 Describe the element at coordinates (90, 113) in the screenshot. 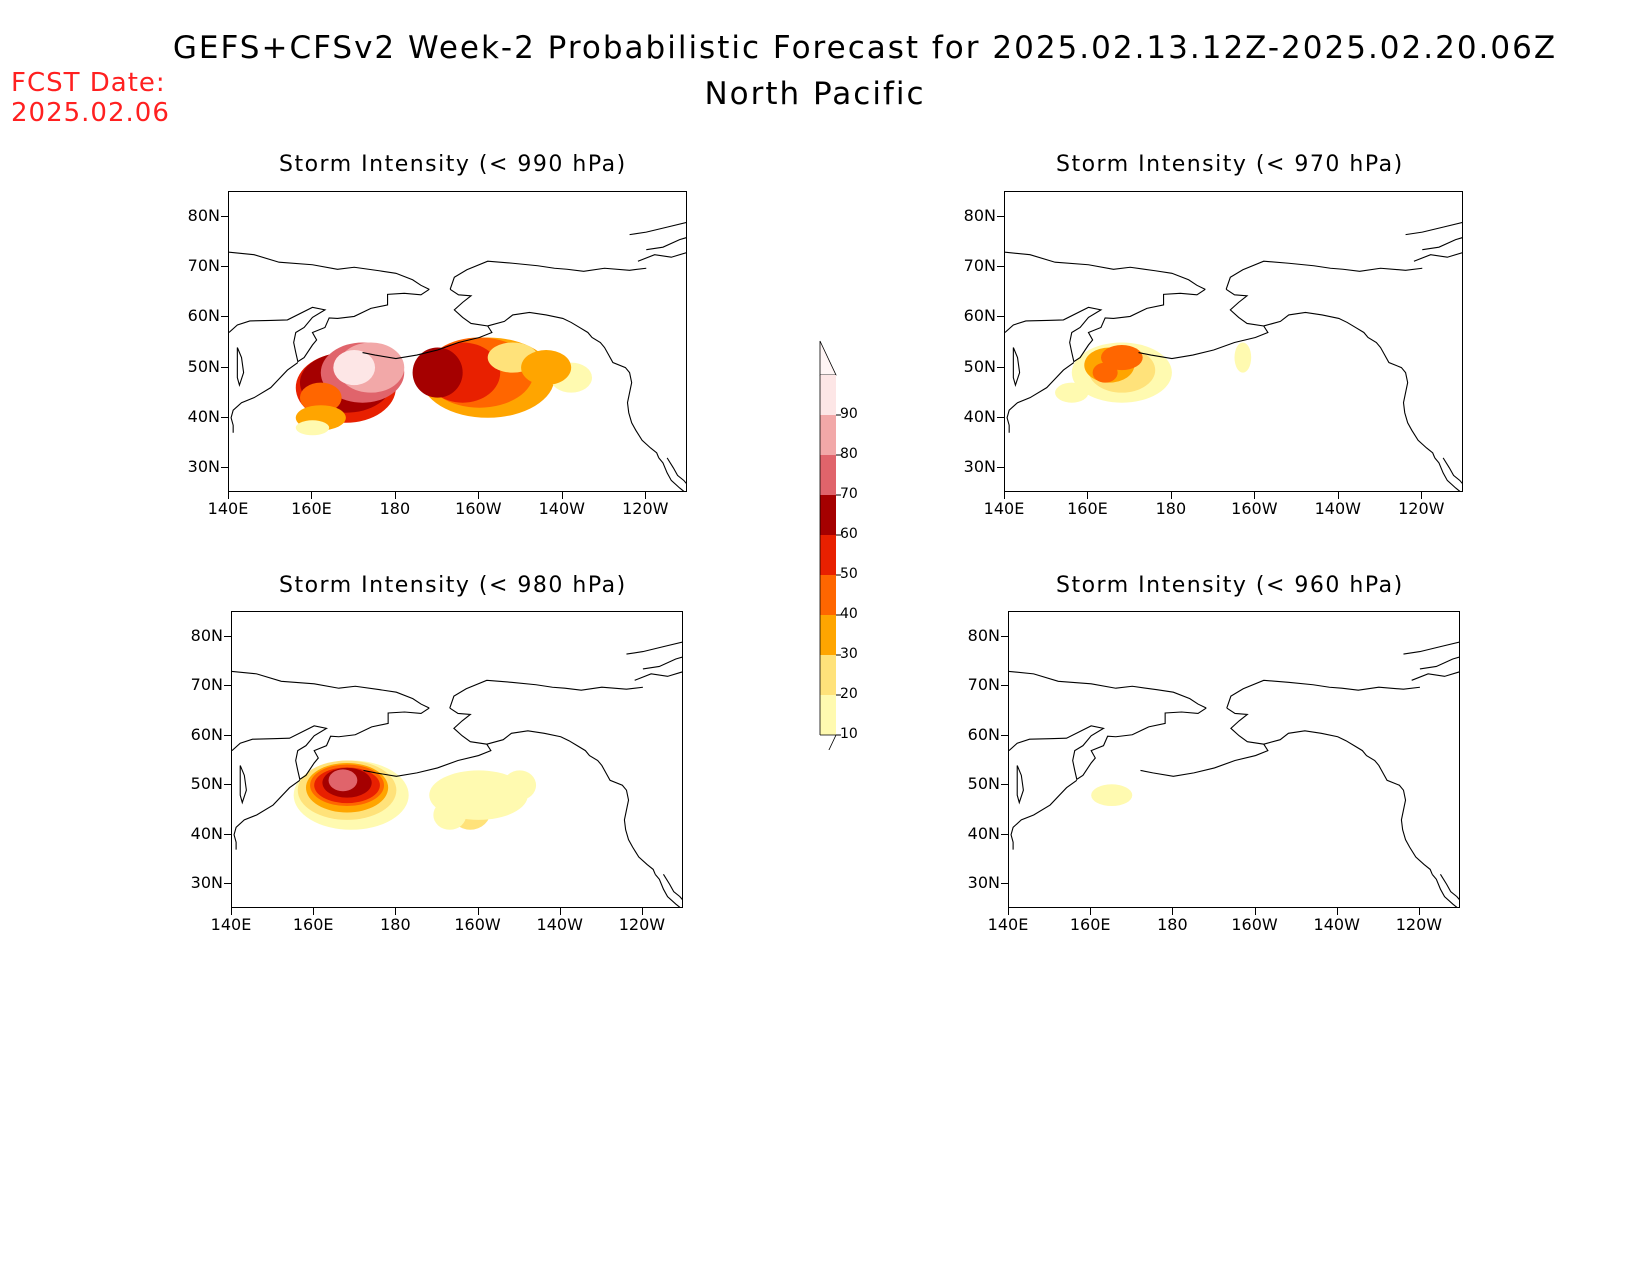

I see `fcst-date-value: 2025.02.06` at that location.